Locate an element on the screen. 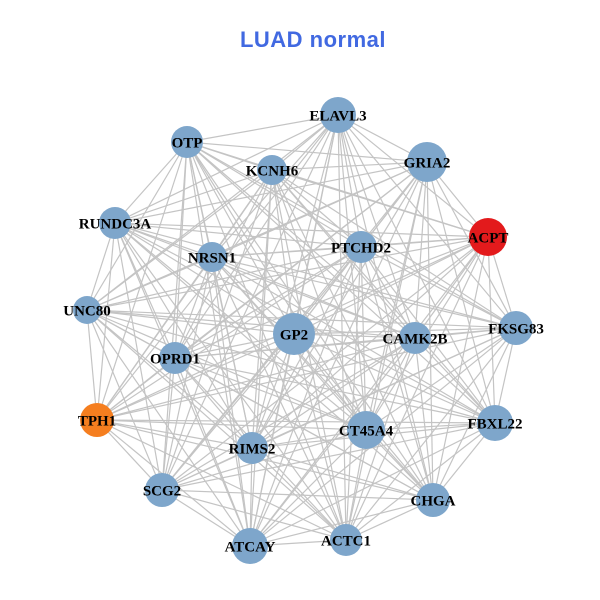  node-acpt is located at coordinates (488, 237).